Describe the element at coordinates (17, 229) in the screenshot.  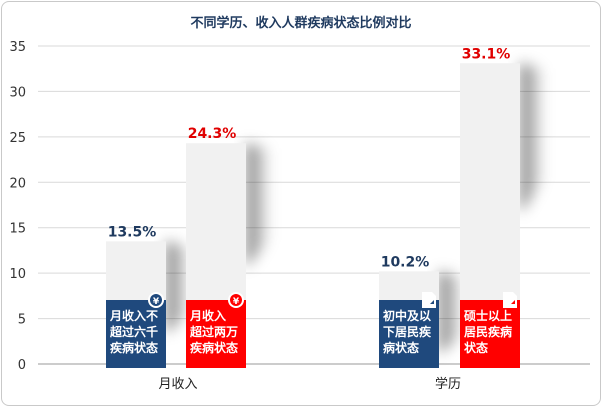
I see `y-tick-label: 15` at that location.